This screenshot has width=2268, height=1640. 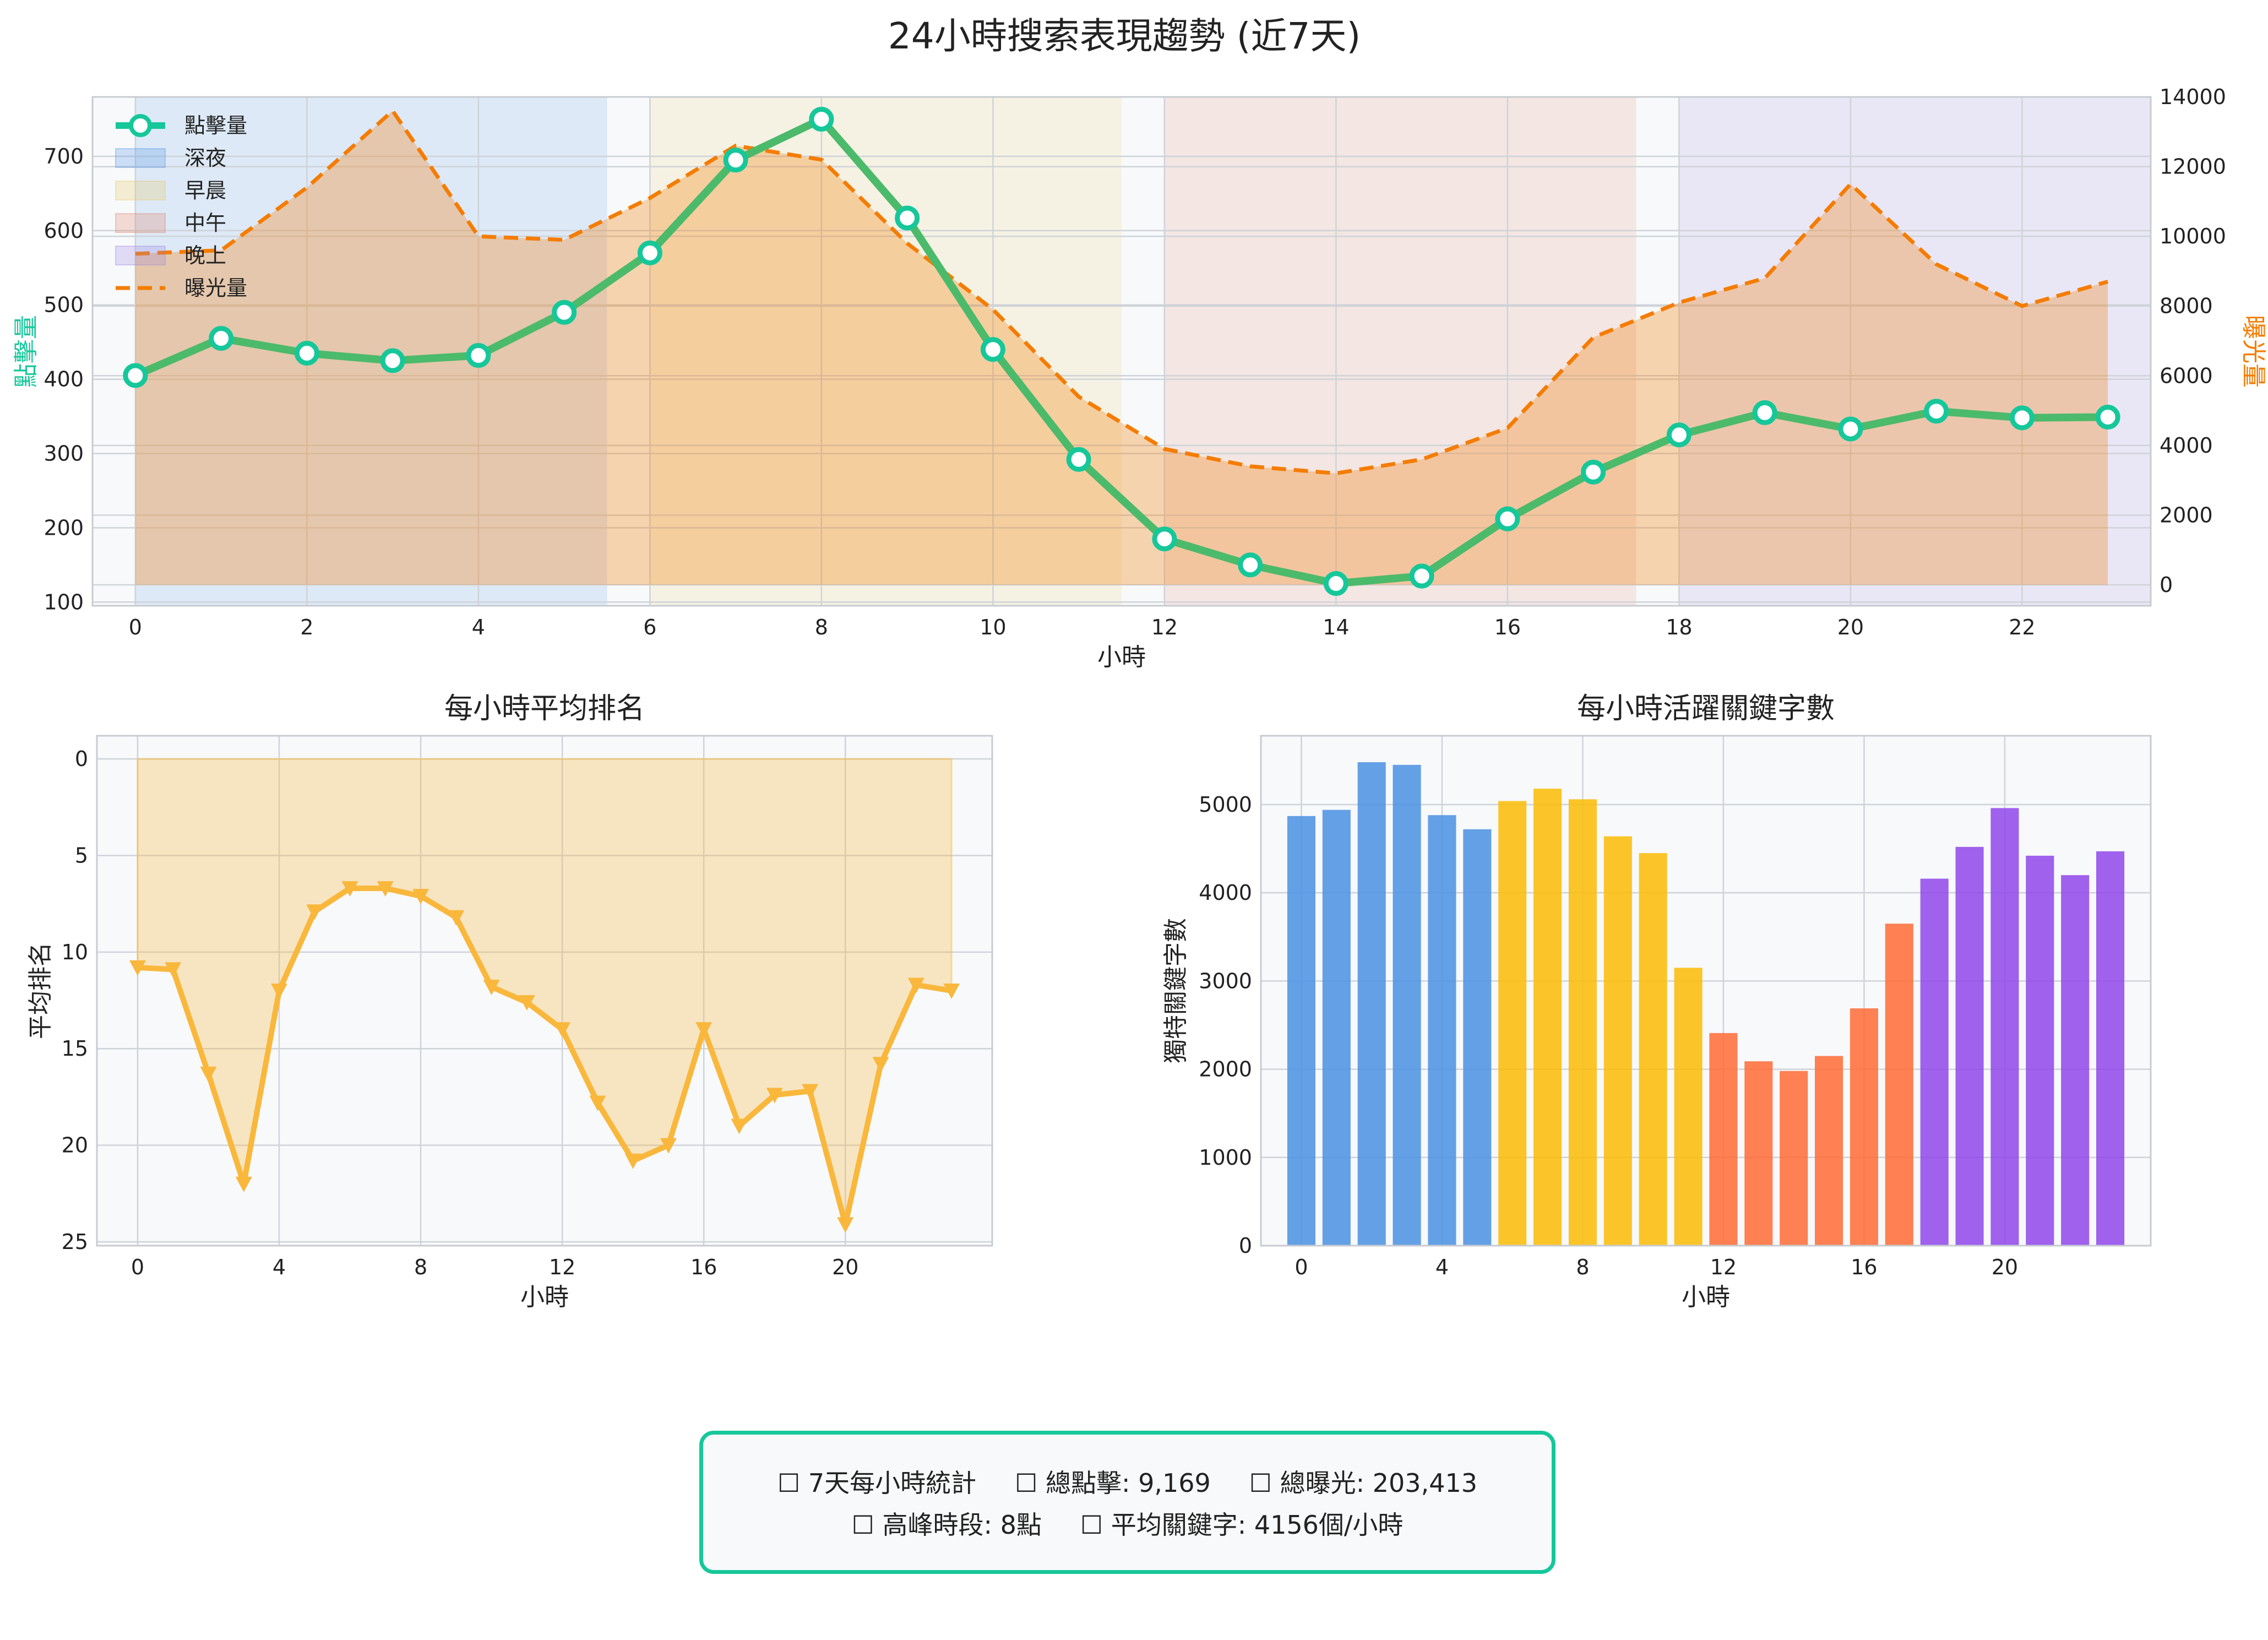 What do you see at coordinates (1242, 1525) in the screenshot?
I see `summary-avg-keywords: ☐ 平均關鍵字: 4156個/小時` at bounding box center [1242, 1525].